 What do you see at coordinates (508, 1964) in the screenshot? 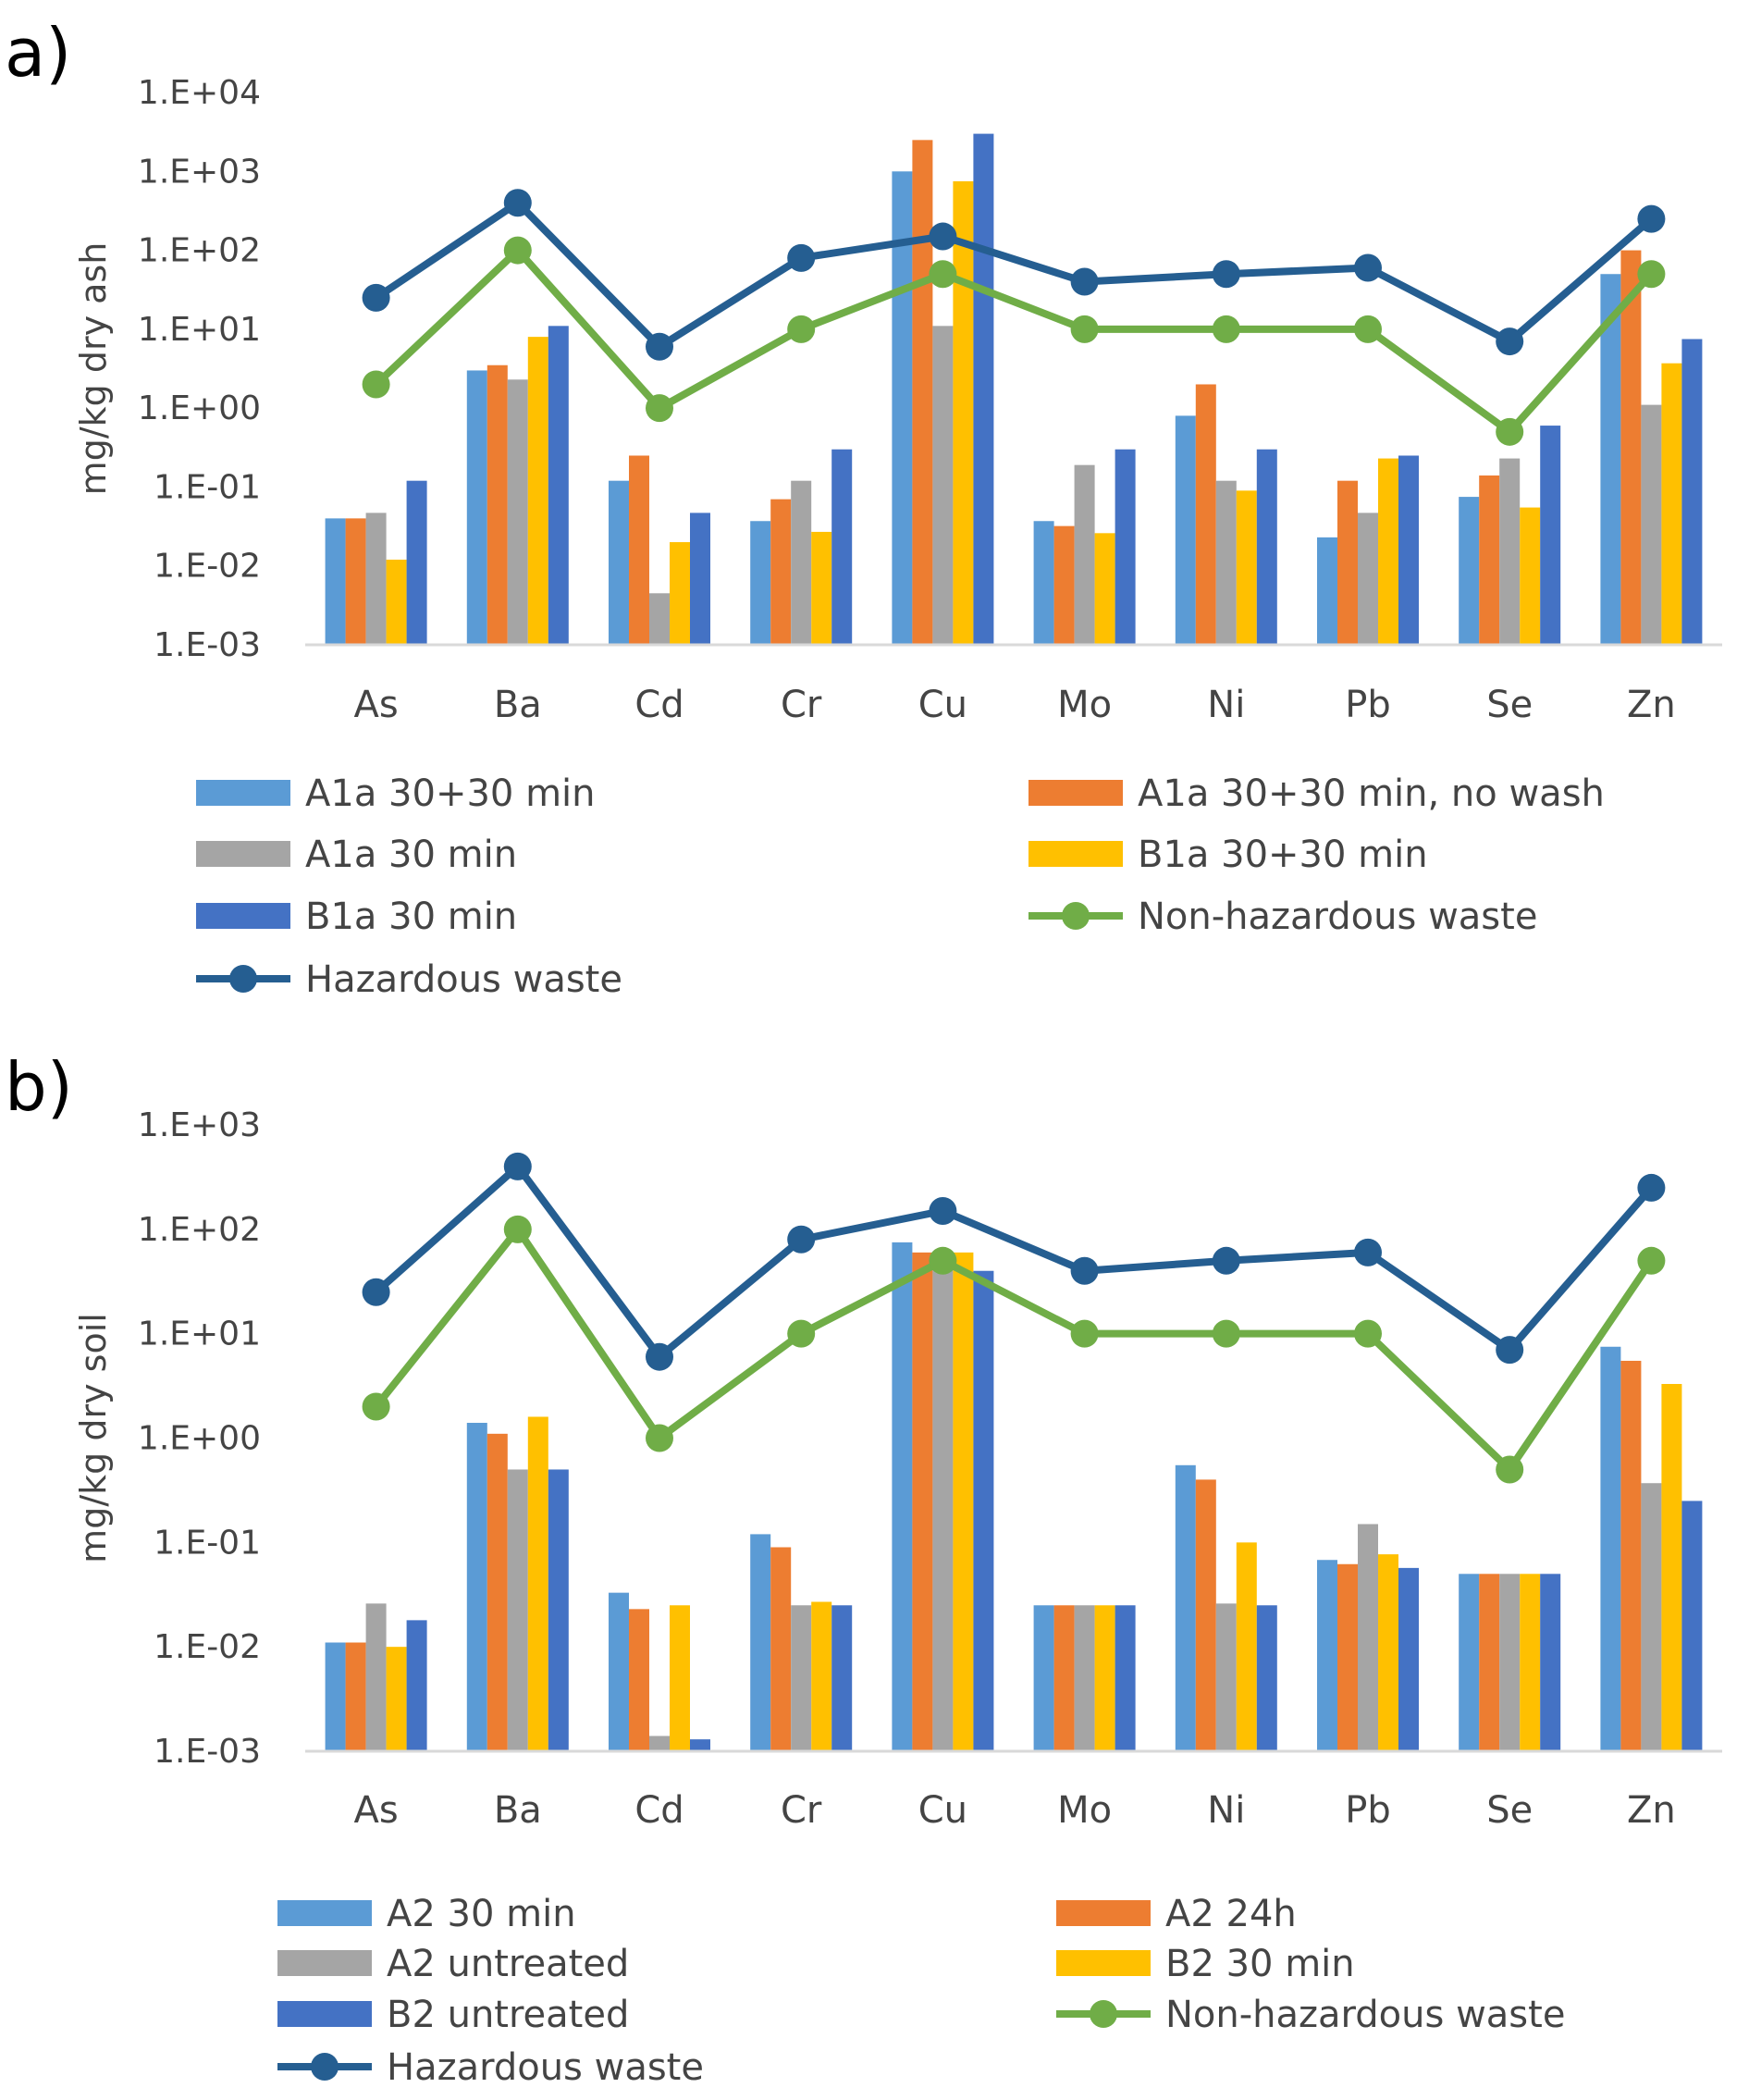
I see `legend-label: A2 untreated` at bounding box center [508, 1964].